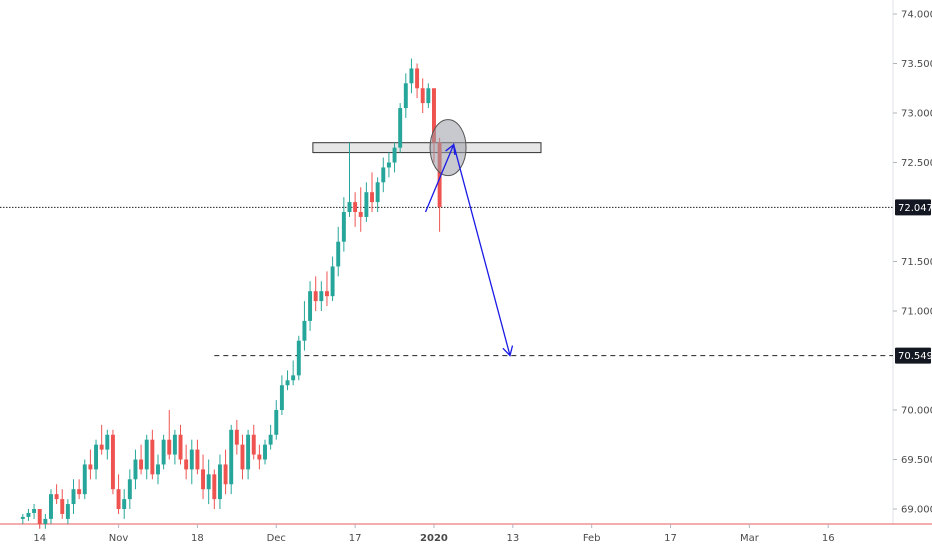 The image size is (932, 554). What do you see at coordinates (916, 262) in the screenshot?
I see `y-tick-label: 71.500` at bounding box center [916, 262].